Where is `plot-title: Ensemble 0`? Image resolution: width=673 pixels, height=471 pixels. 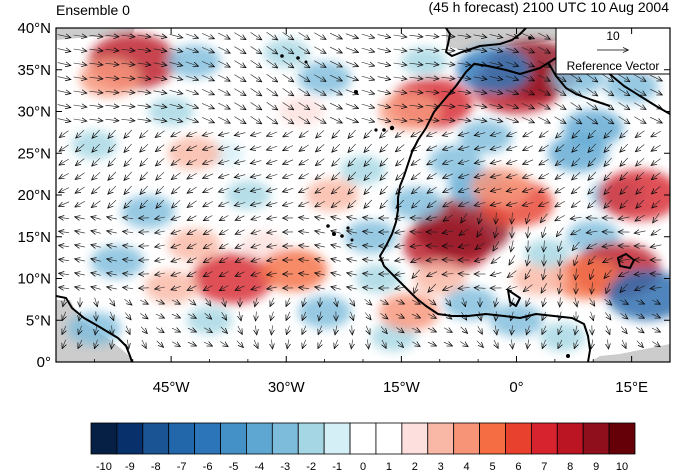
plot-title: Ensemble 0 is located at coordinates (93, 10).